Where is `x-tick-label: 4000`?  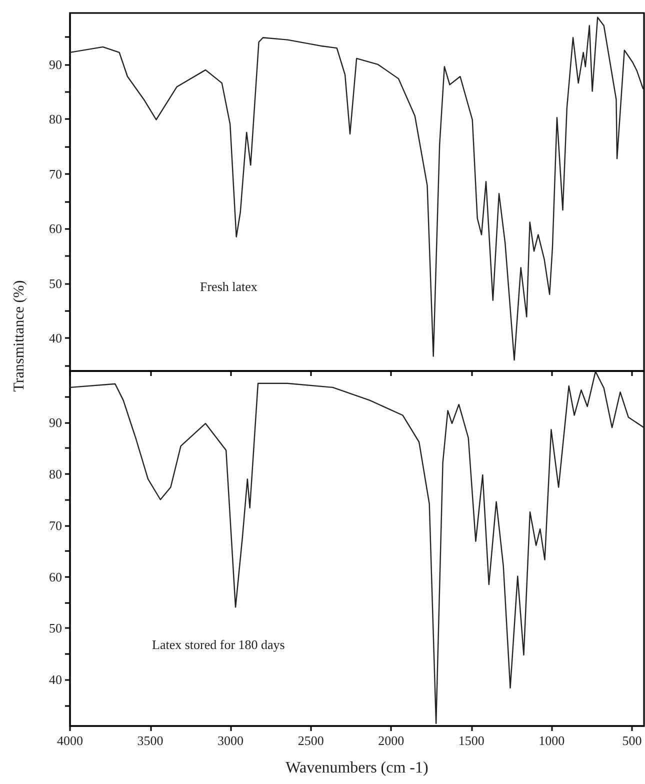 x-tick-label: 4000 is located at coordinates (70, 740).